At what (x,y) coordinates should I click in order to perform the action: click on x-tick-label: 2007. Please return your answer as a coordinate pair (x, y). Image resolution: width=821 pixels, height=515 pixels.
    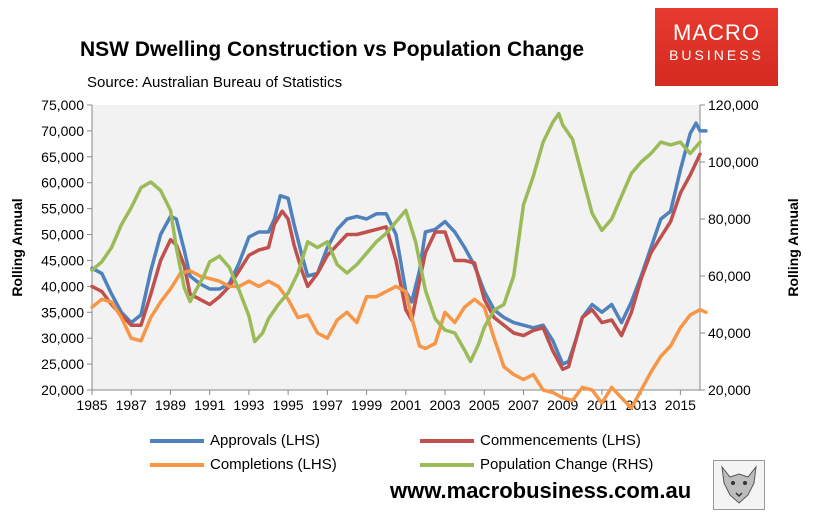
    Looking at the image, I should click on (523, 405).